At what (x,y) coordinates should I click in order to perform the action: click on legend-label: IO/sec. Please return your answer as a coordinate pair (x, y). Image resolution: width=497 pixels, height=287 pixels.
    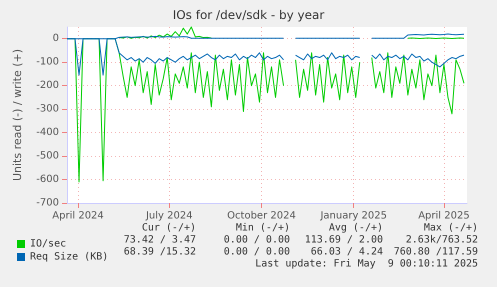
    Looking at the image, I should click on (48, 244).